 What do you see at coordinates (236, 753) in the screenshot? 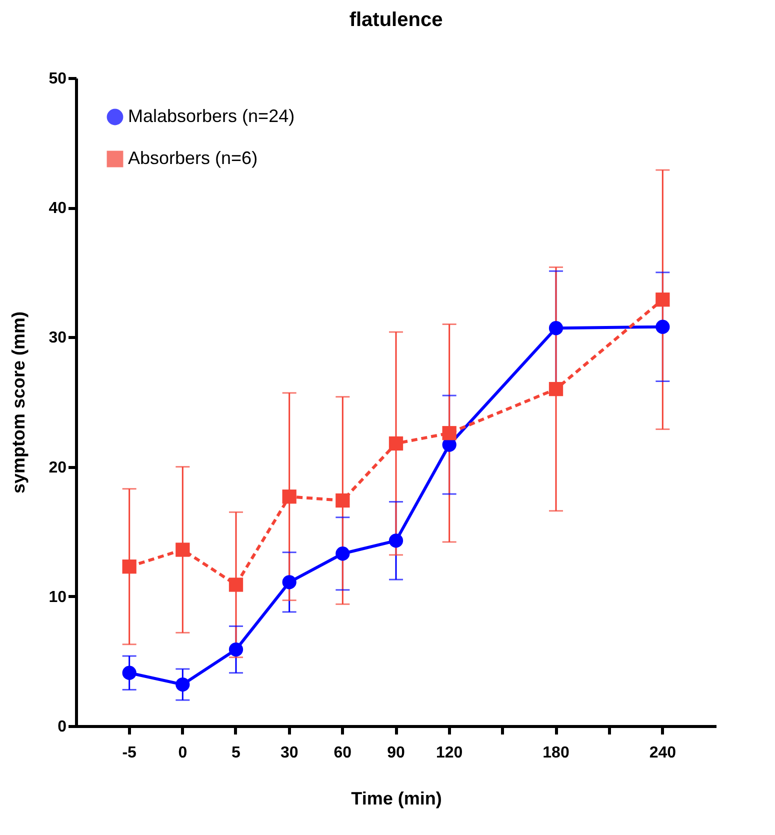
I see `x-tick-label: 5` at bounding box center [236, 753].